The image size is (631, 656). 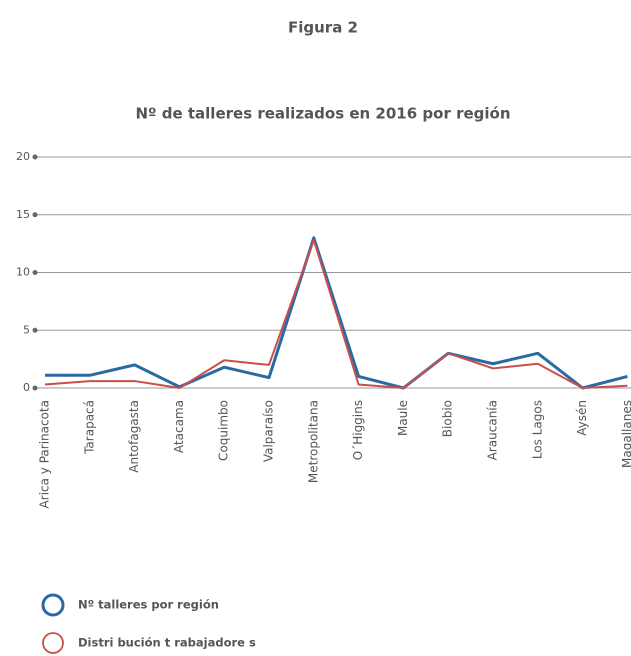 I want to click on x-tick-label: Maule, so click(x=403, y=418).